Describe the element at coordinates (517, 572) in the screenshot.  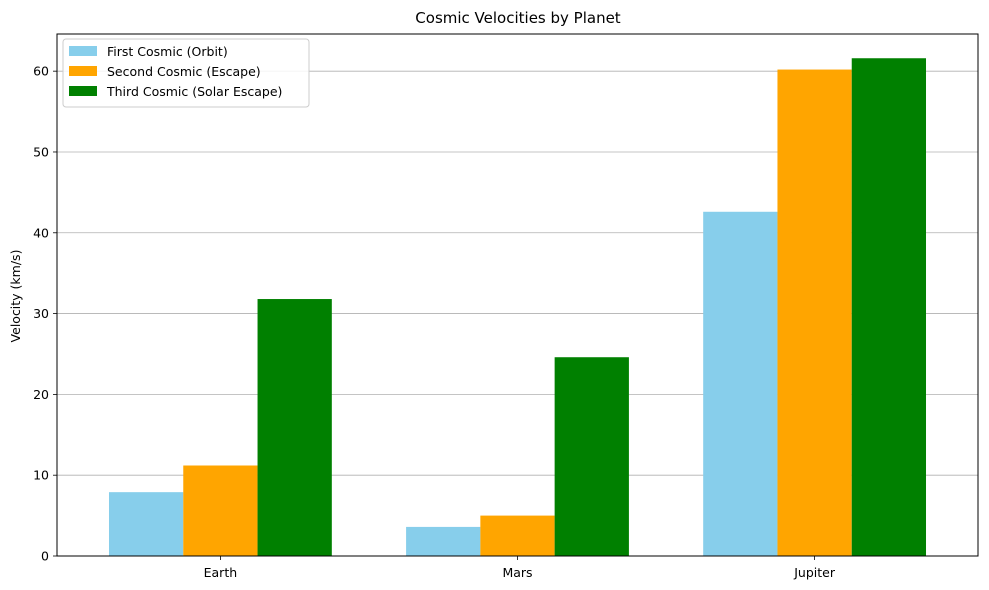
I see `x-tick-label: Mars` at that location.